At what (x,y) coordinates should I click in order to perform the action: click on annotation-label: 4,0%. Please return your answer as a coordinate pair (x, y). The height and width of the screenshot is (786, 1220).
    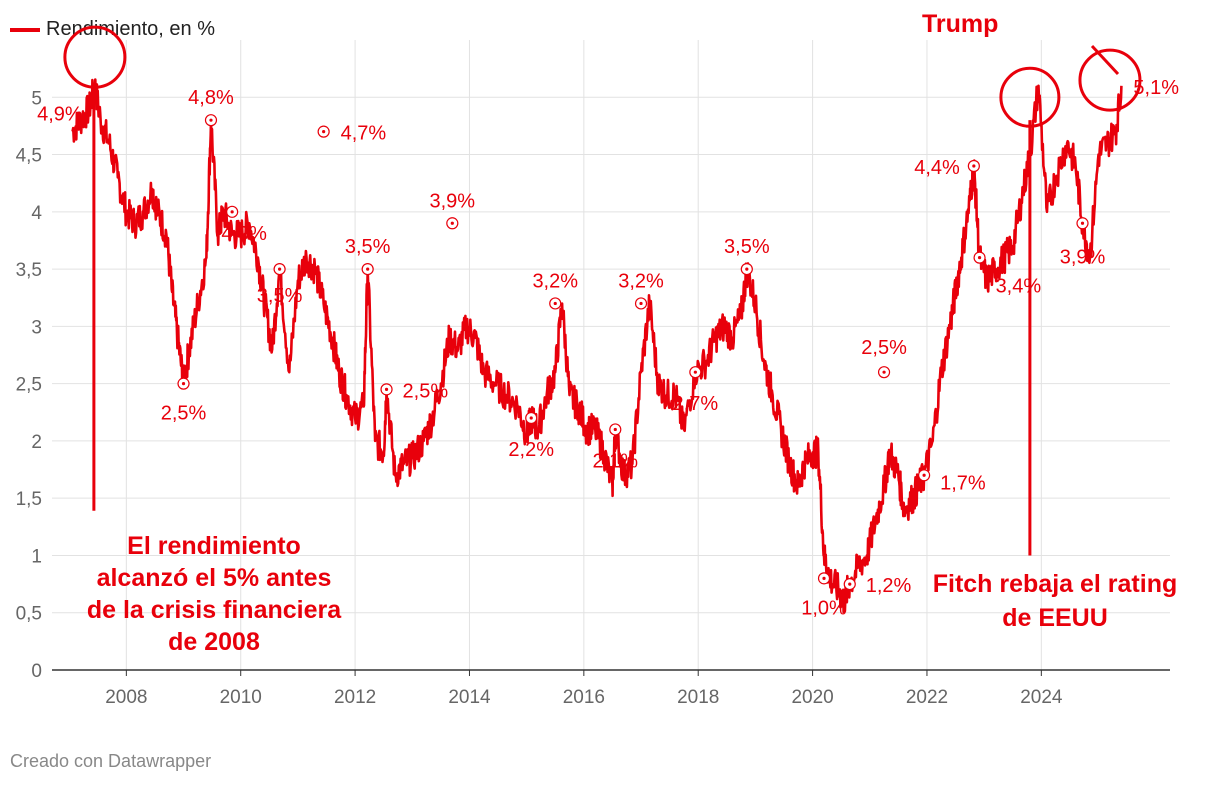
    Looking at the image, I should click on (244, 234).